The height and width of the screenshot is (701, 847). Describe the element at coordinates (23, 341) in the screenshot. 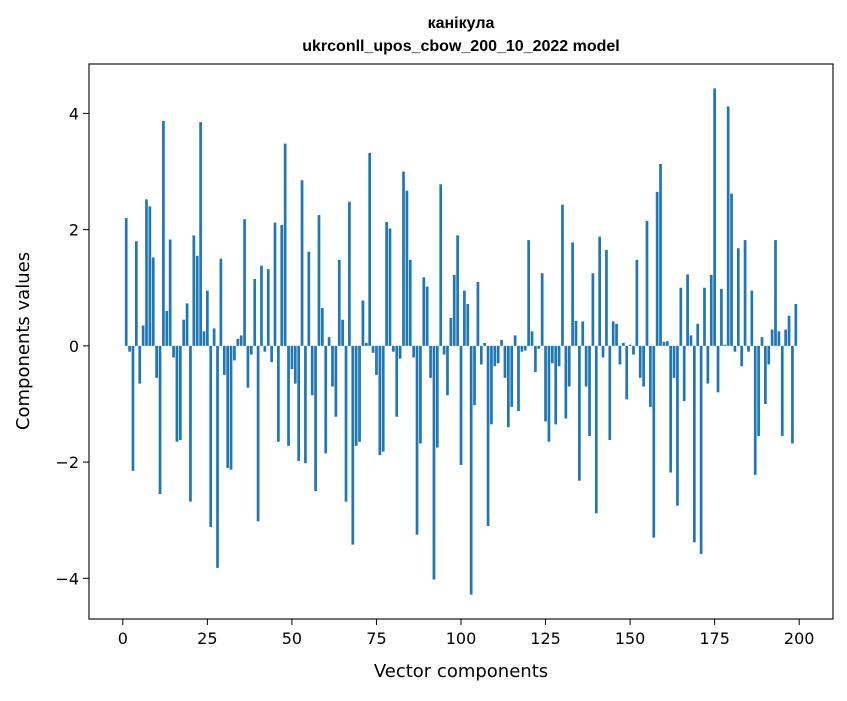

I see `y-axis-label: Components values` at that location.